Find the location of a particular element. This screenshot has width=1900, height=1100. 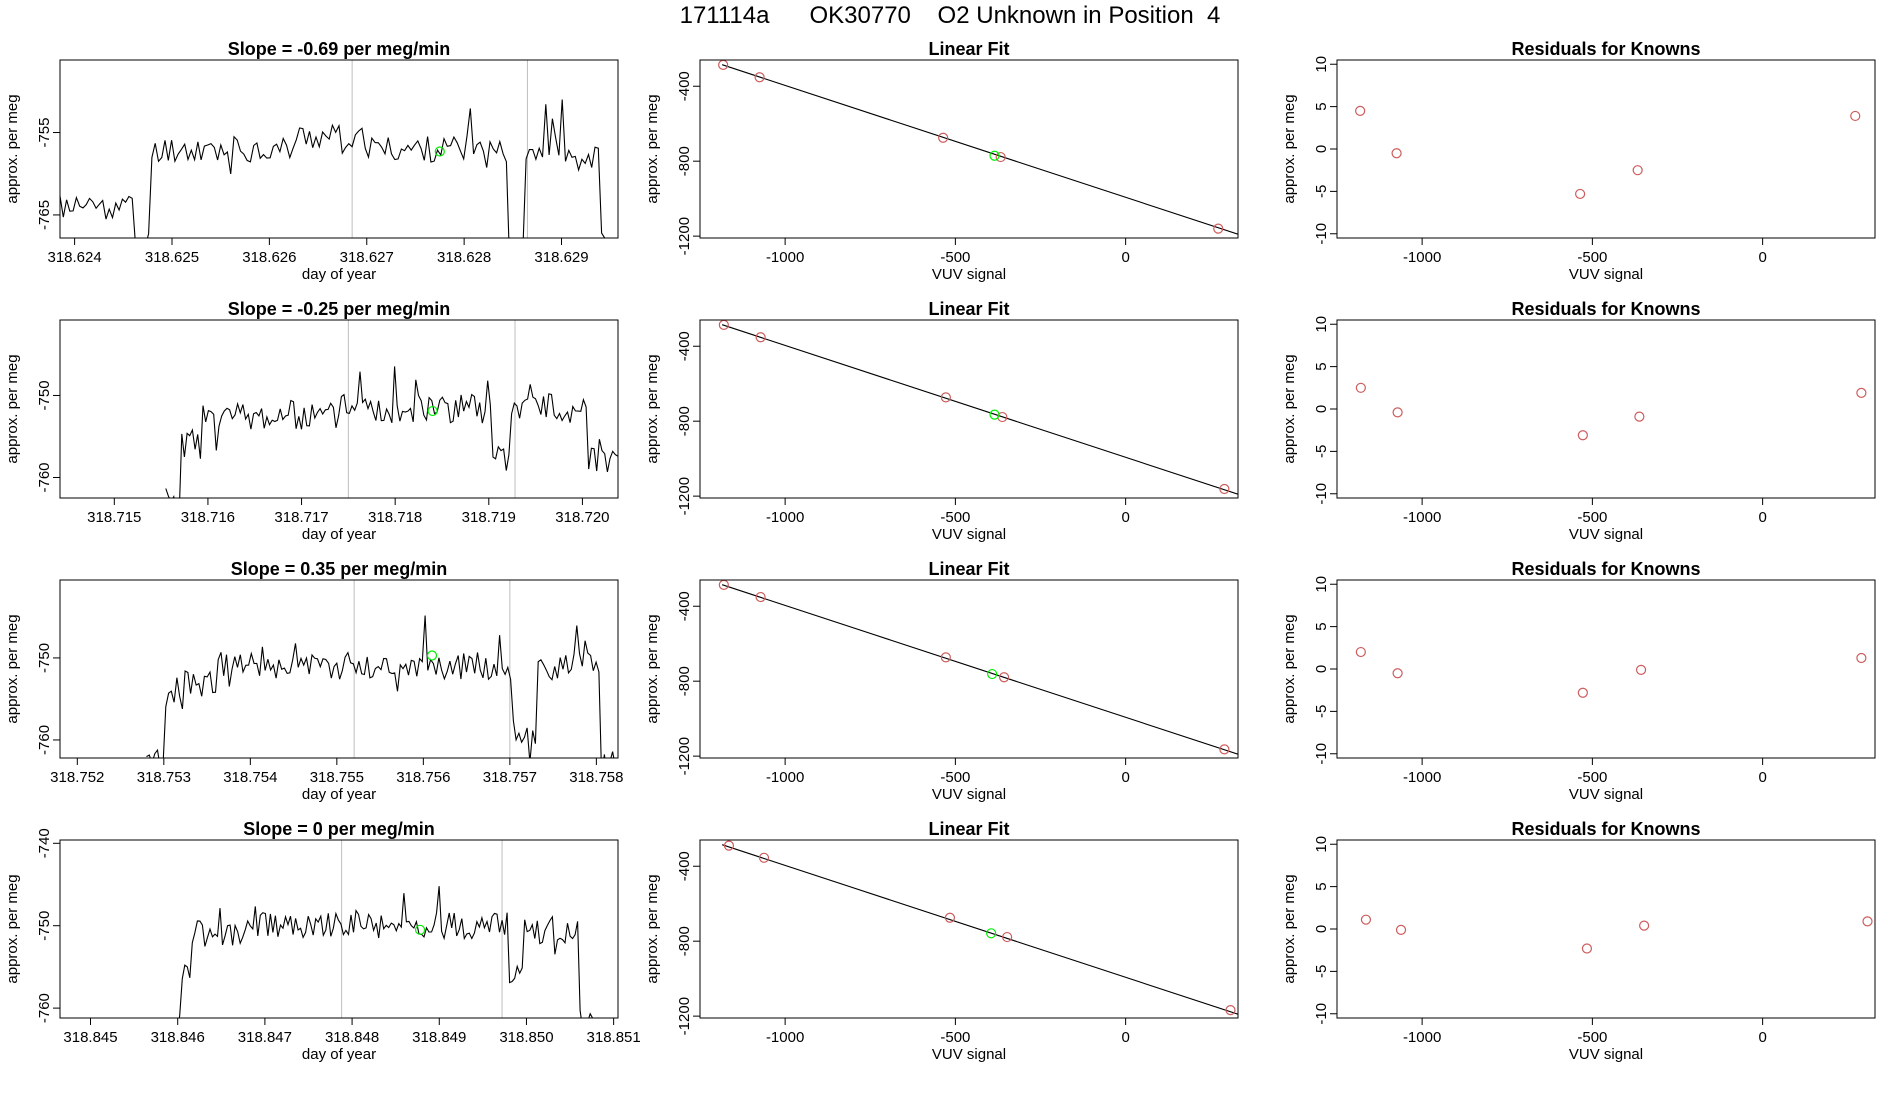

x-tick-label: 318.629 is located at coordinates (561, 257).